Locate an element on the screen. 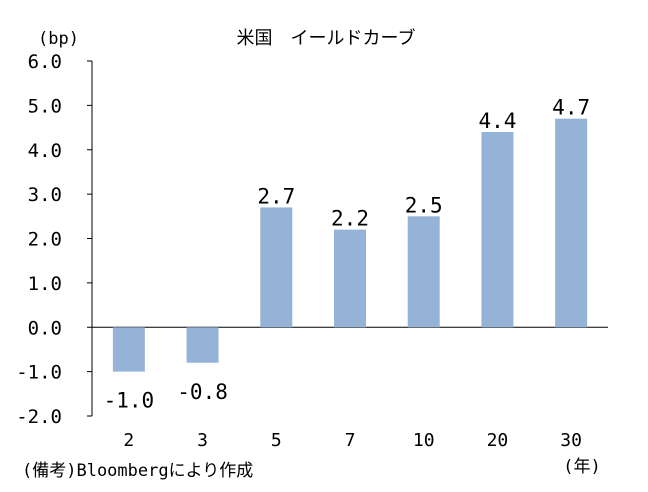  data-label: 2.5 is located at coordinates (424, 205).